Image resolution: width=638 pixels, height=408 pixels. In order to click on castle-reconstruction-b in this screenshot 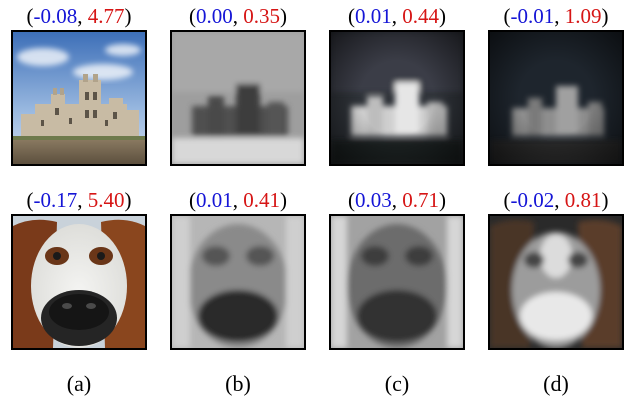, I will do `click(238, 98)`.